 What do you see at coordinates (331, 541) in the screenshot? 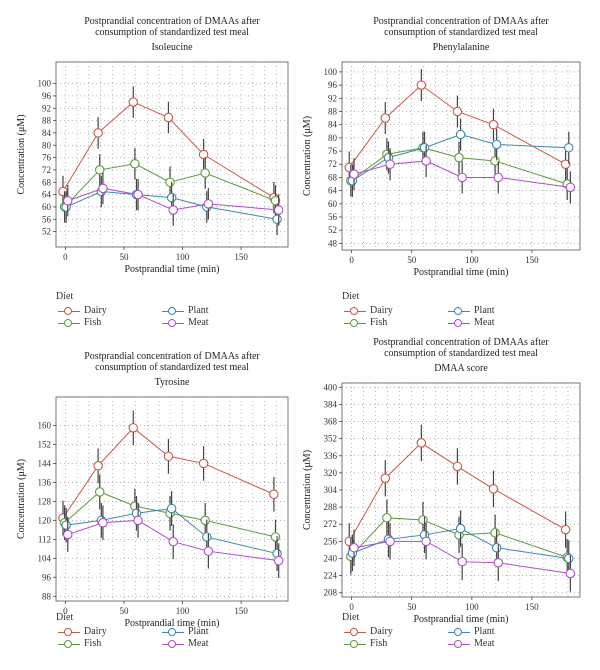
I see `y-tick-label: 256` at bounding box center [331, 541].